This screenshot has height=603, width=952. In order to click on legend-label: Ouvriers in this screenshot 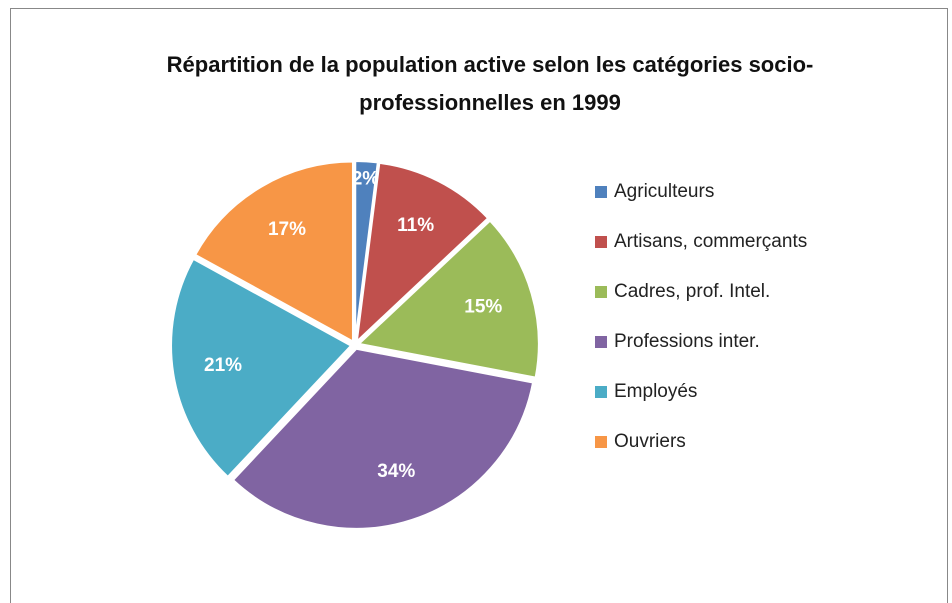, I will do `click(650, 441)`.